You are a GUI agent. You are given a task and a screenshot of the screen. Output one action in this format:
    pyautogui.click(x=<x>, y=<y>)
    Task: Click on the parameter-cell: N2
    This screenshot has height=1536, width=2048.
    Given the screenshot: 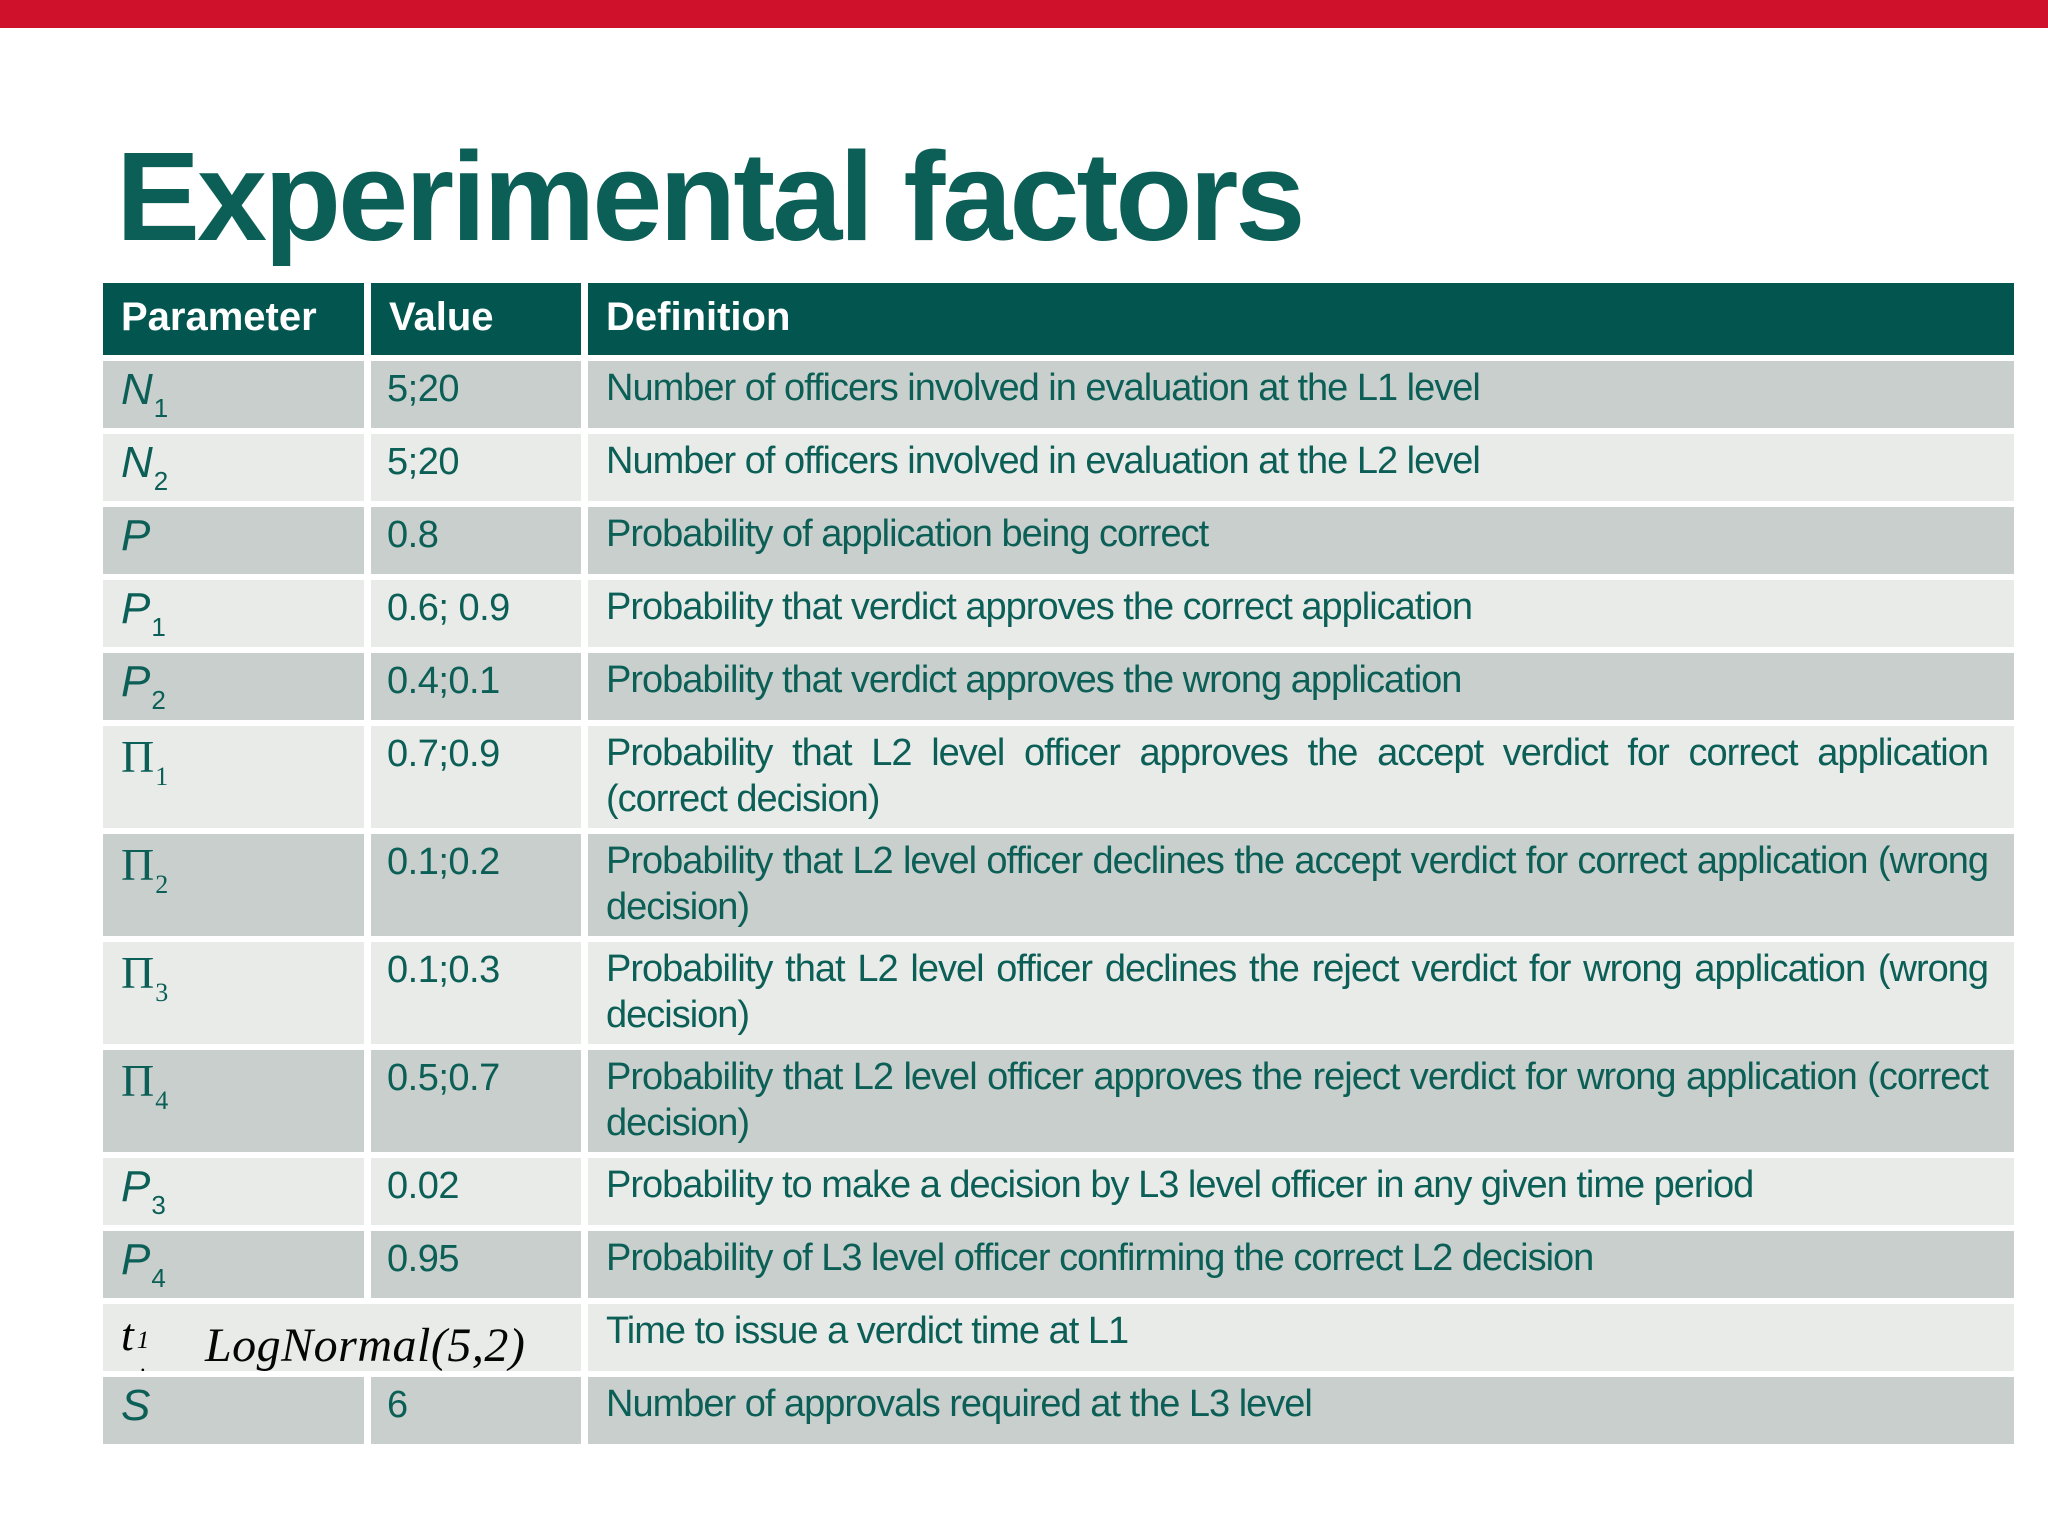 What is the action you would take?
    pyautogui.click(x=233, y=467)
    